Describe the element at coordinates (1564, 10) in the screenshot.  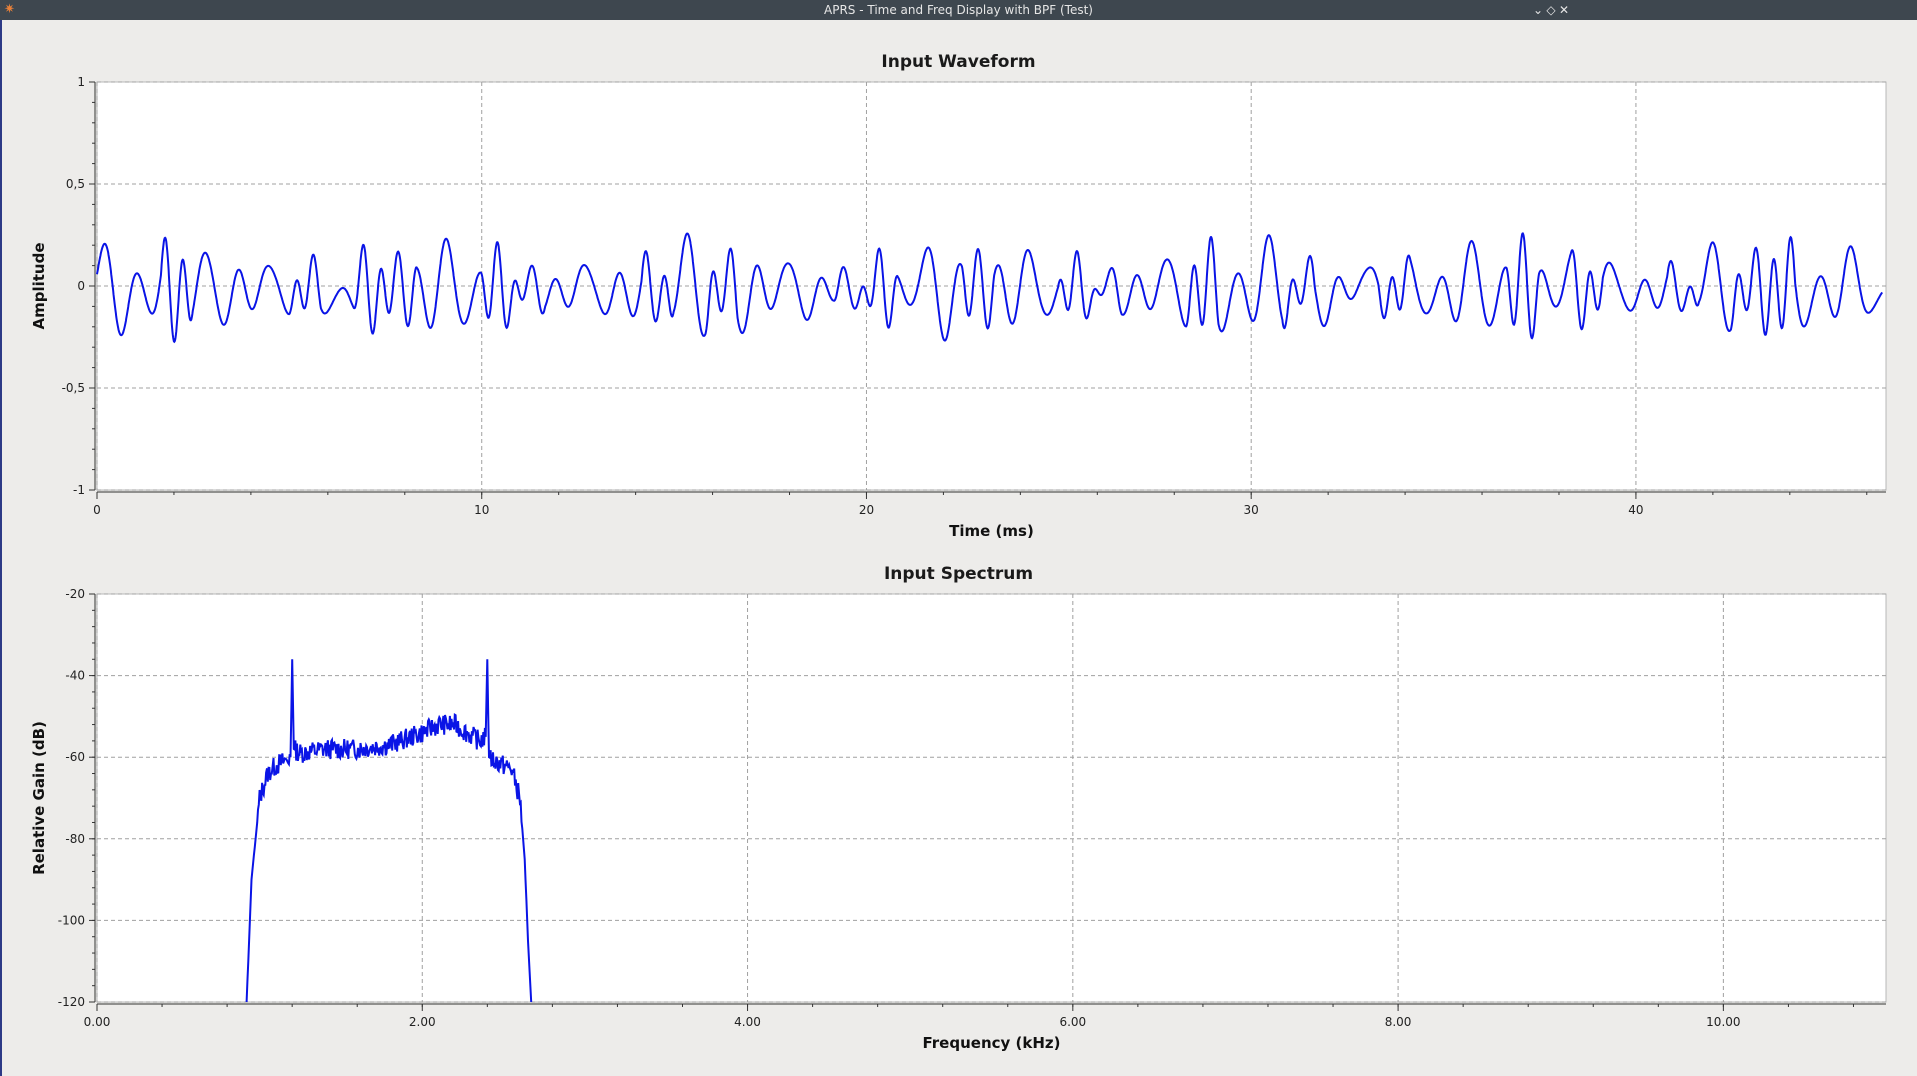
I see `close-icon: ✕` at that location.